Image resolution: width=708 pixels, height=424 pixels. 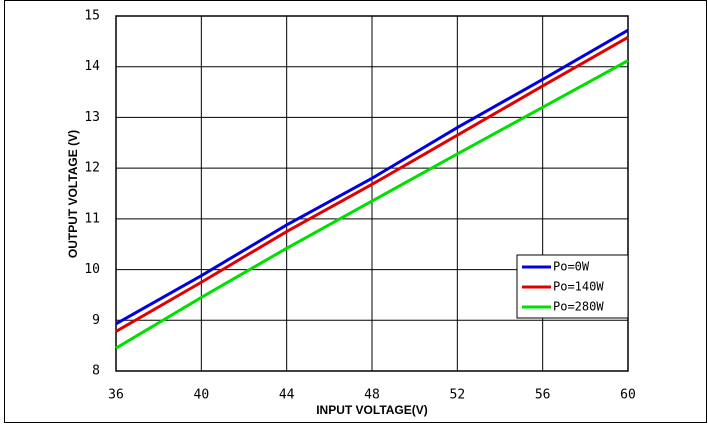 I want to click on x-tick-label: 56, so click(x=543, y=395).